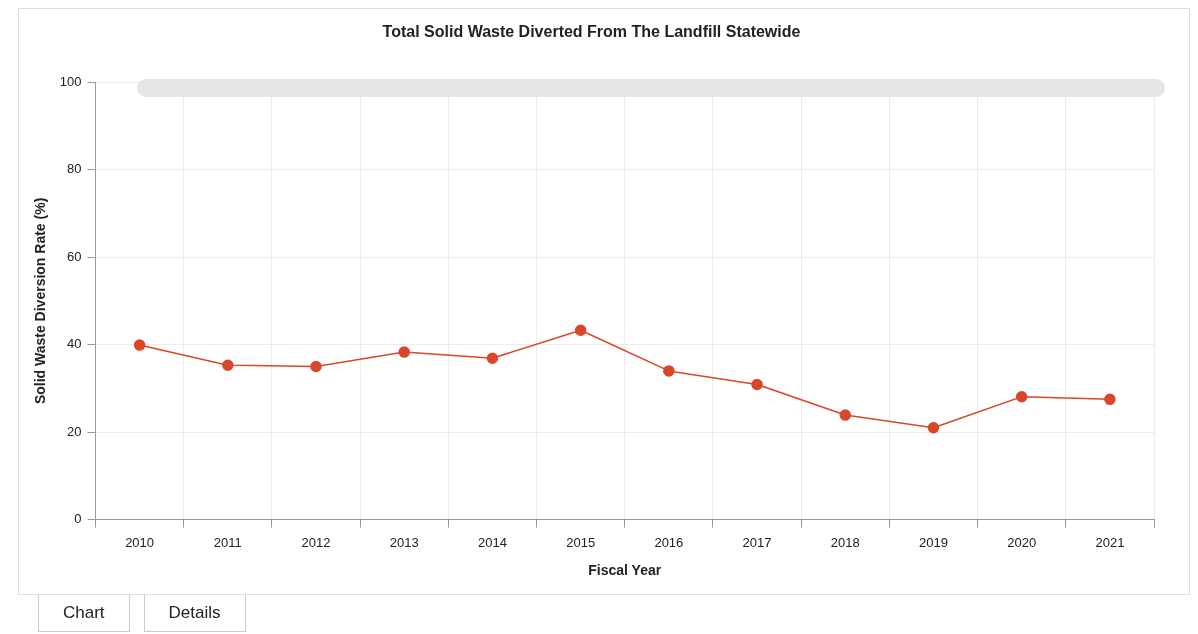 The image size is (1198, 634). Describe the element at coordinates (581, 542) in the screenshot. I see `x-tick-label: 2015` at that location.